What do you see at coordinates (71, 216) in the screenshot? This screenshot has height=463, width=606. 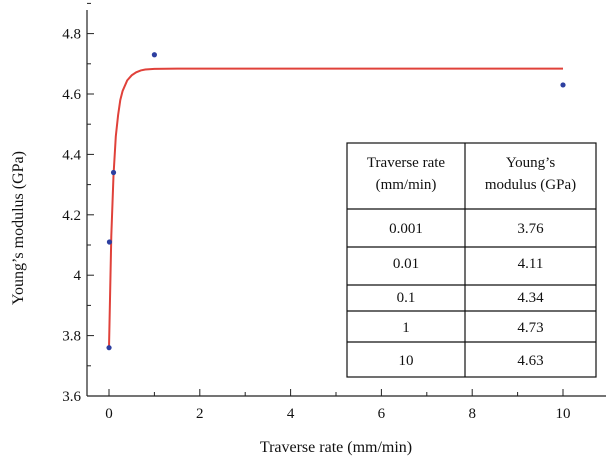 I see `y-tick-label: 4.2` at bounding box center [71, 216].